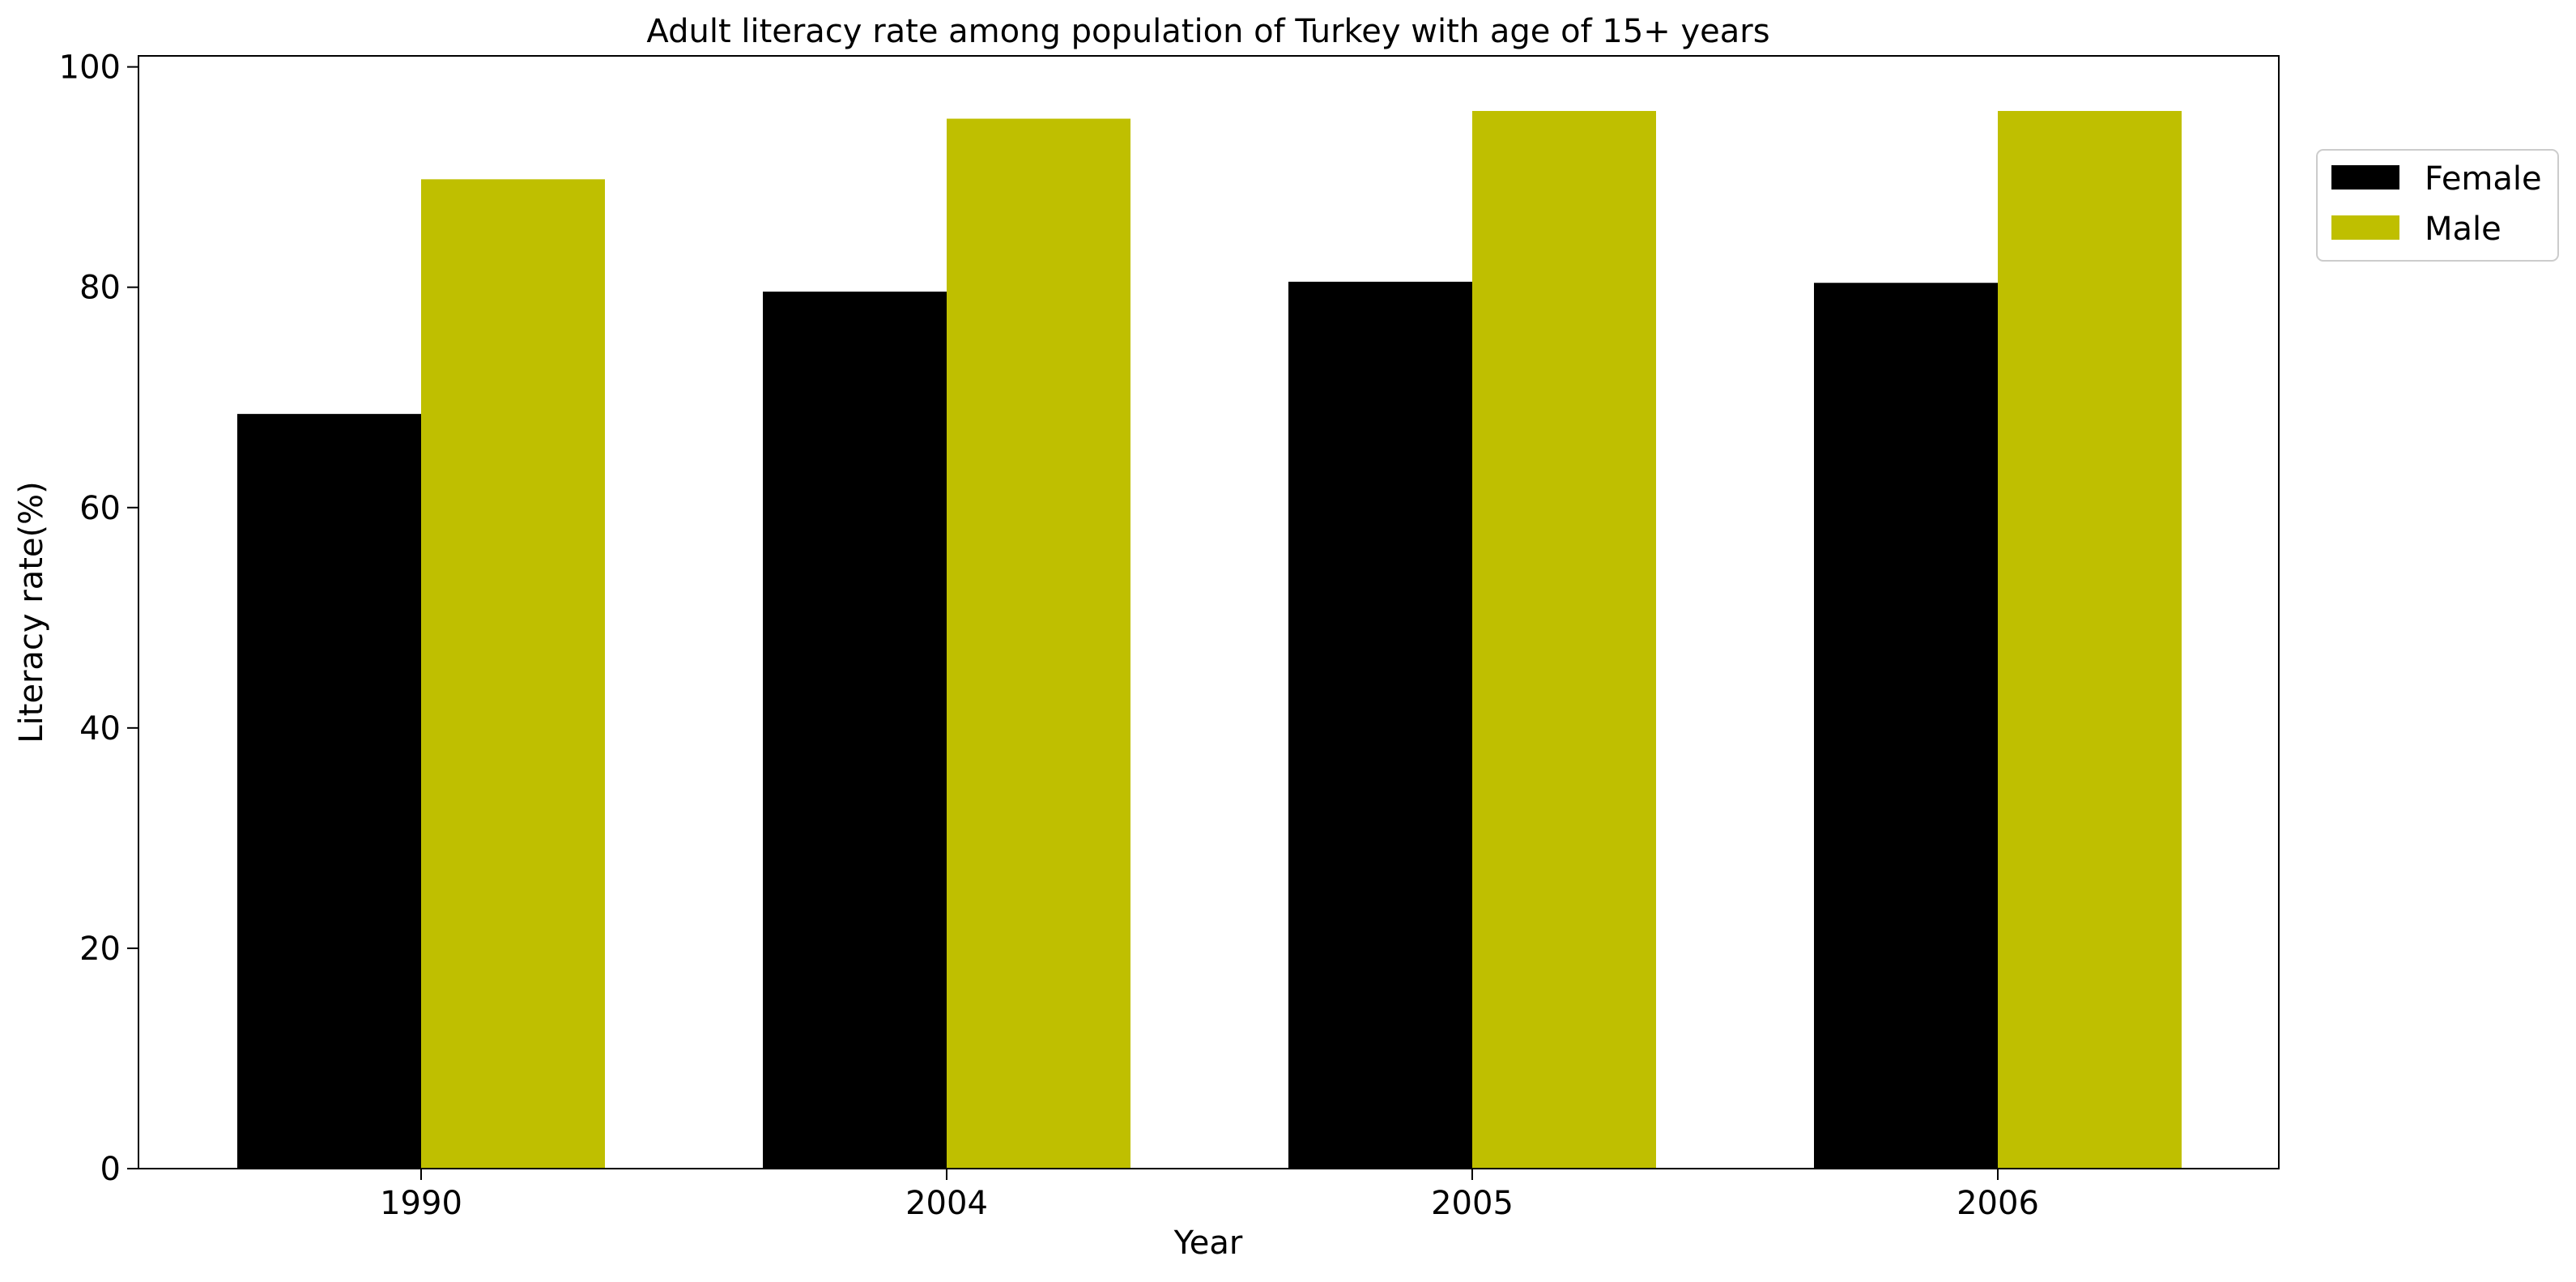 This screenshot has width=2576, height=1282. I want to click on y-axis-label: Literacy rate(%), so click(31, 612).